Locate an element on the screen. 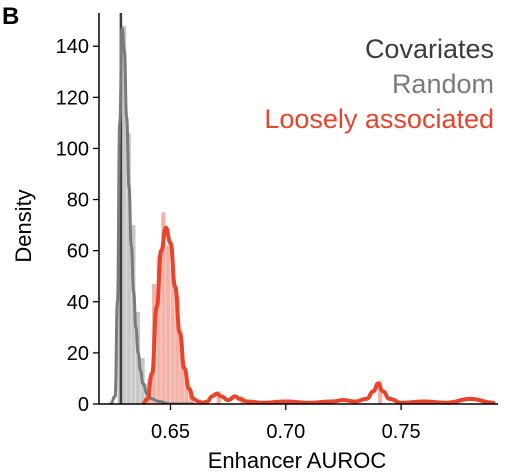 This screenshot has width=505, height=476. kde-random is located at coordinates (152, 215).